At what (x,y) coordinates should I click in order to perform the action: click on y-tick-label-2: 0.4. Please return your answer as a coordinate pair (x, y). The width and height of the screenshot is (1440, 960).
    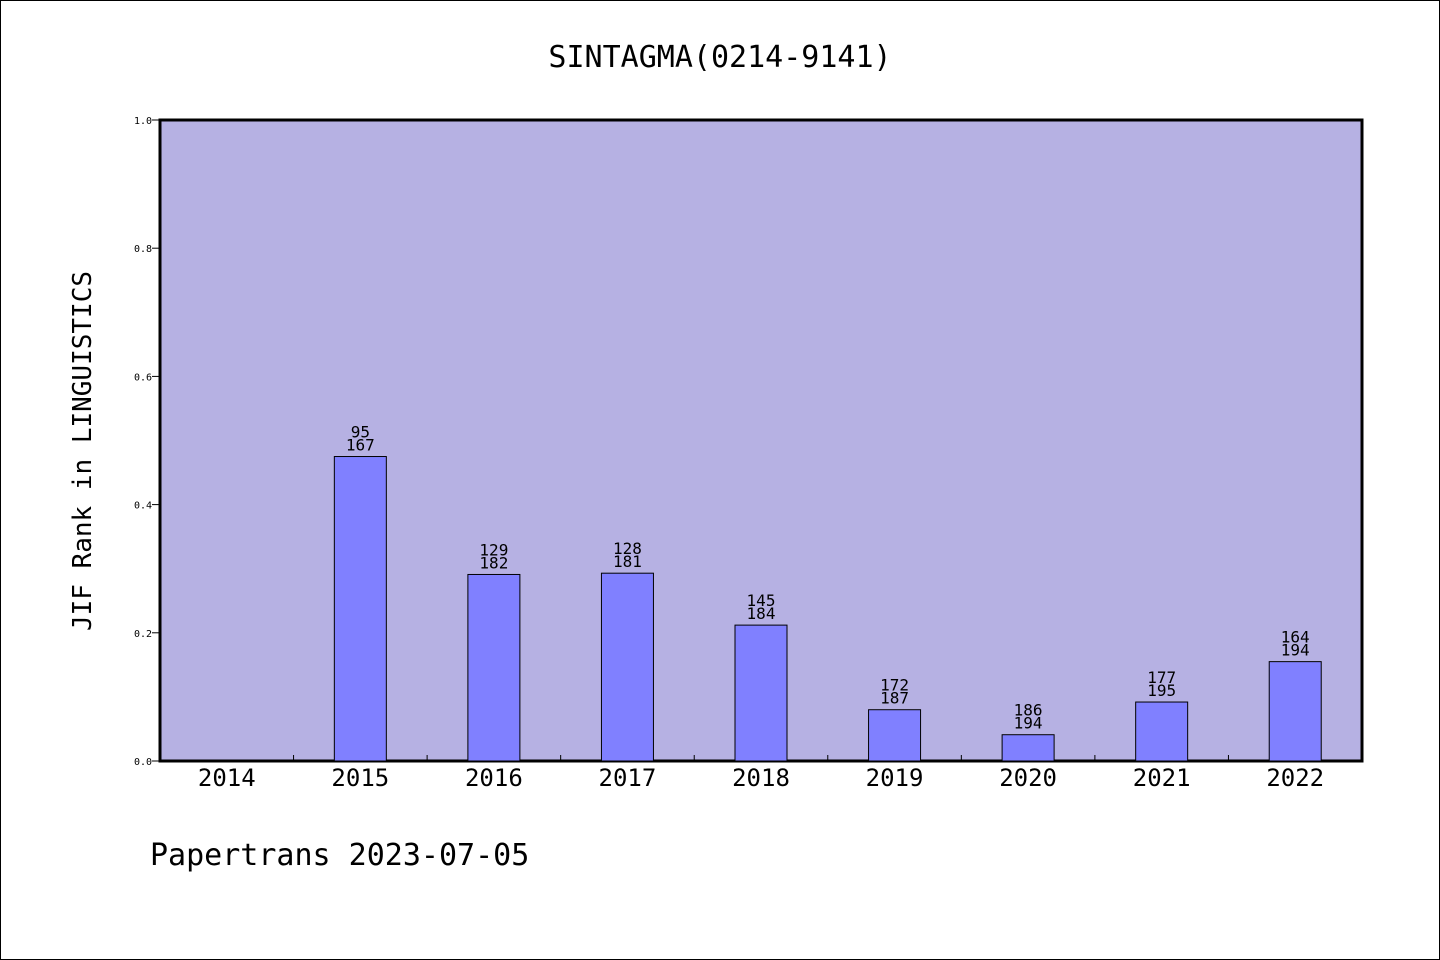
    Looking at the image, I should click on (143, 506).